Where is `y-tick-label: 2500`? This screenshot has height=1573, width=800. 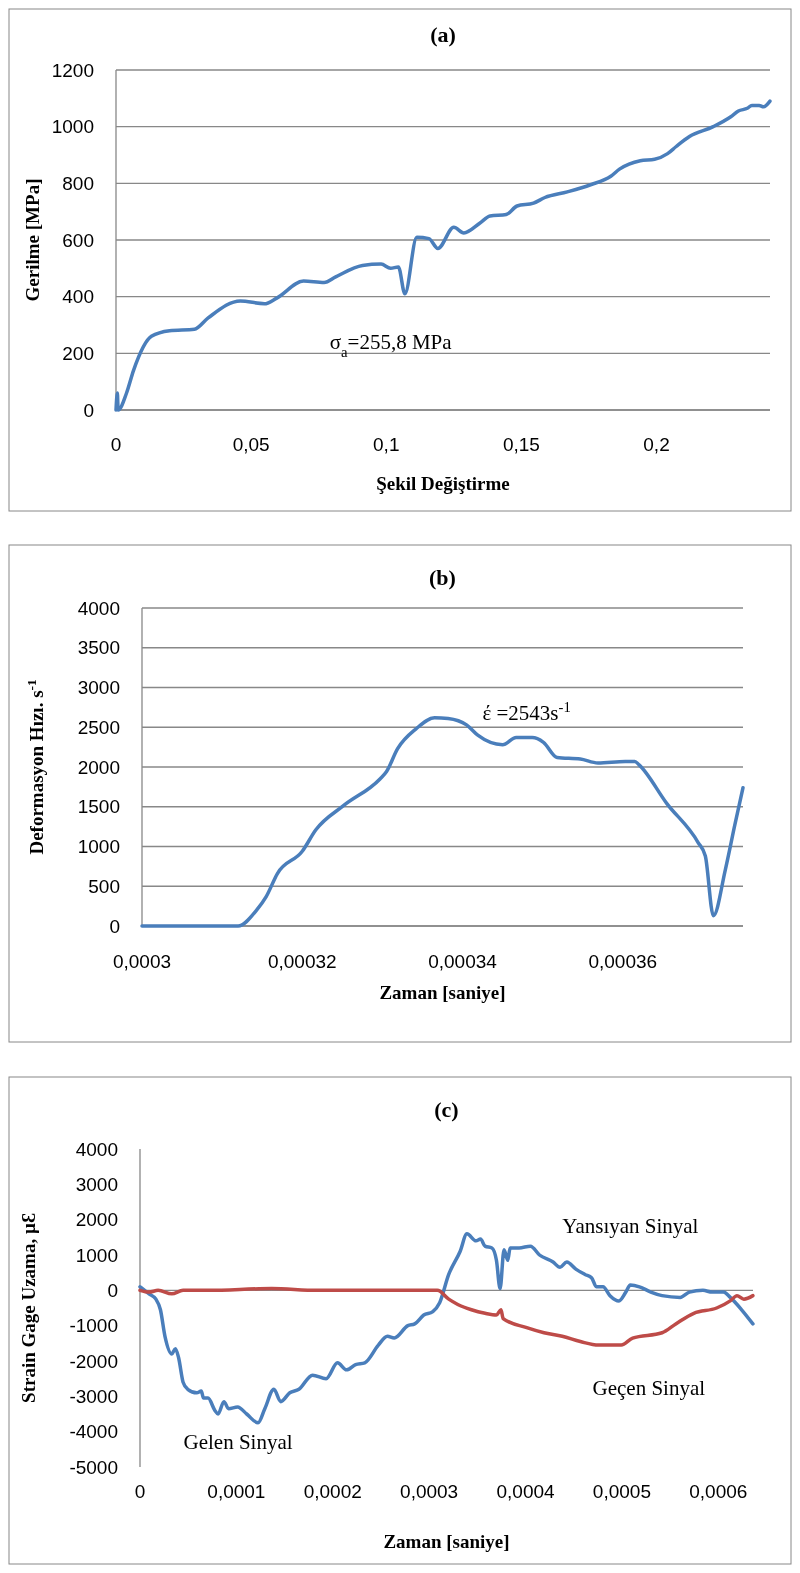
y-tick-label: 2500 is located at coordinates (98, 727).